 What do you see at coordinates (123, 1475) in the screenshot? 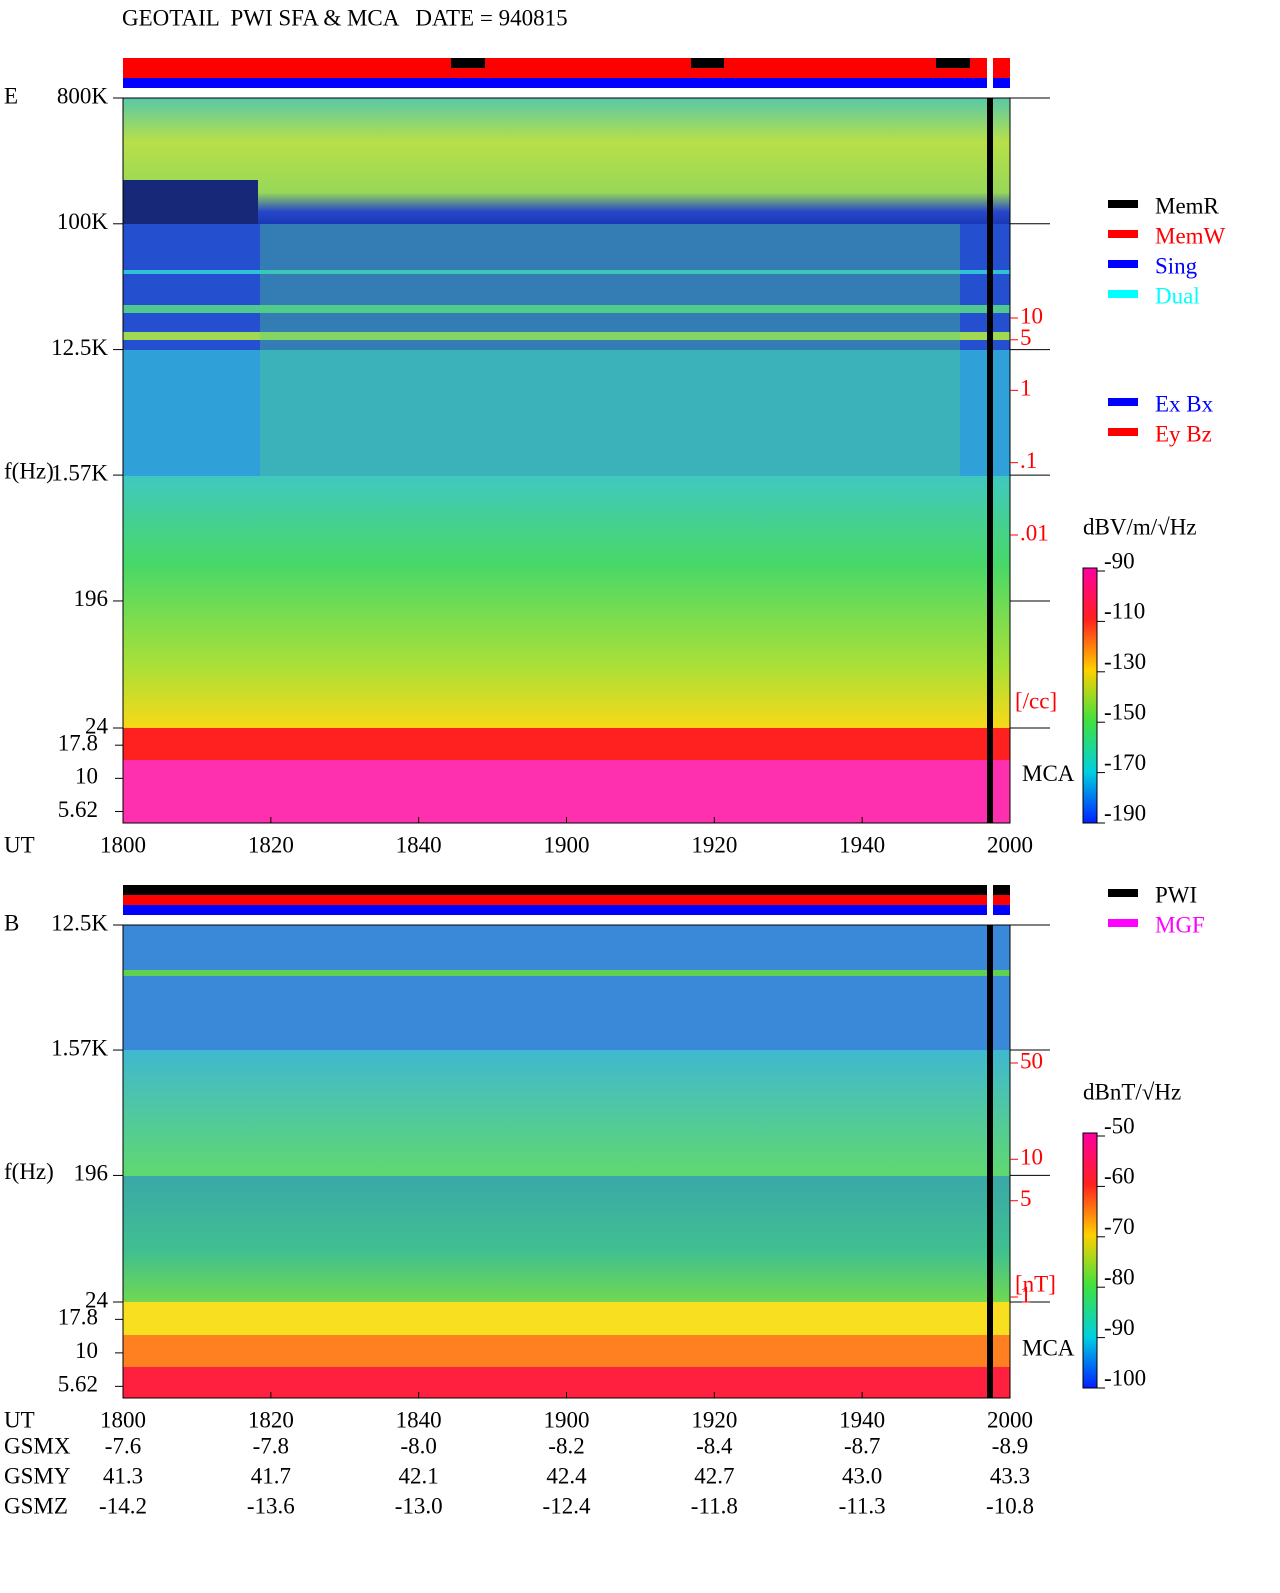
I see `orbit-value: 41.3` at bounding box center [123, 1475].